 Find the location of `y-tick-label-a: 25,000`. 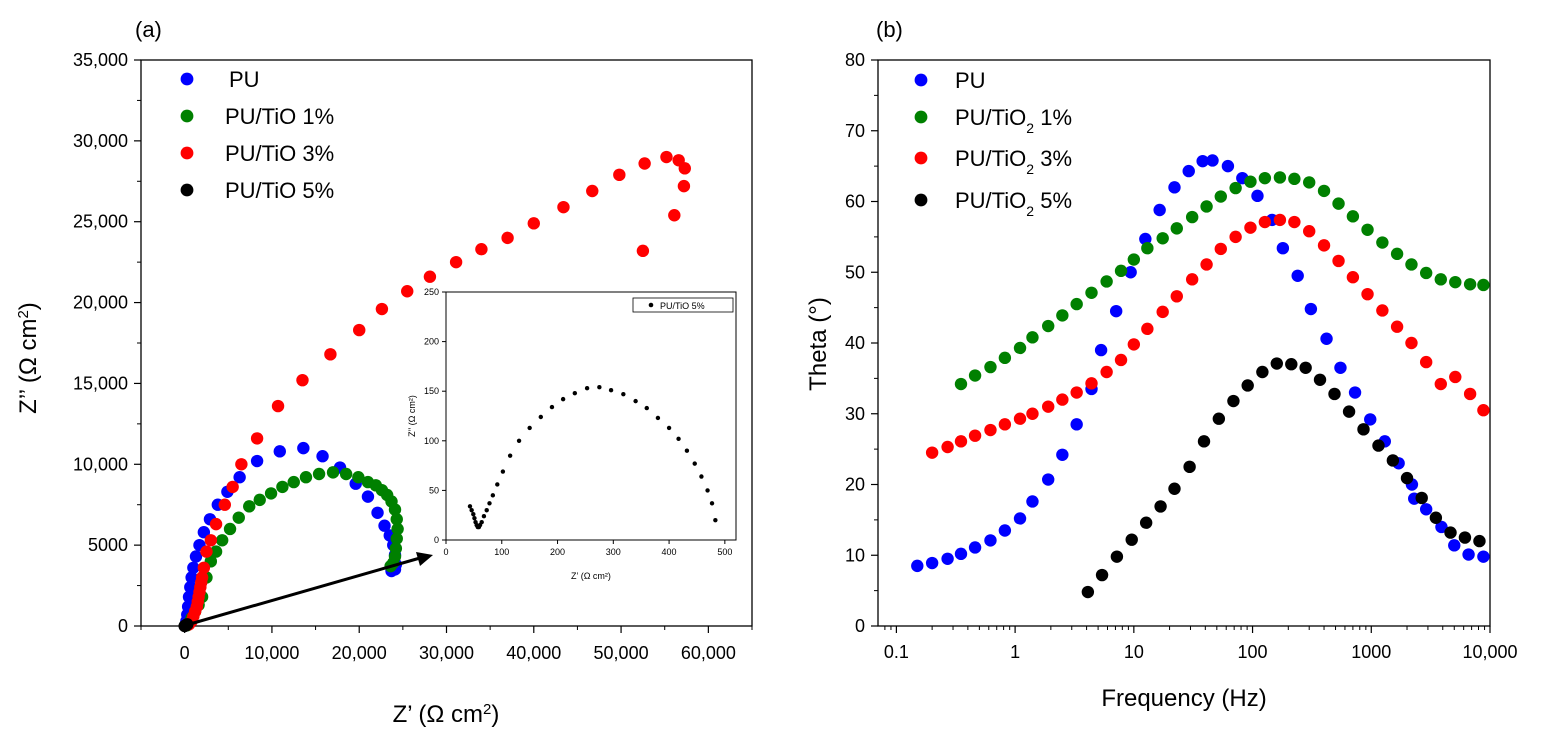

y-tick-label-a: 25,000 is located at coordinates (100, 222).